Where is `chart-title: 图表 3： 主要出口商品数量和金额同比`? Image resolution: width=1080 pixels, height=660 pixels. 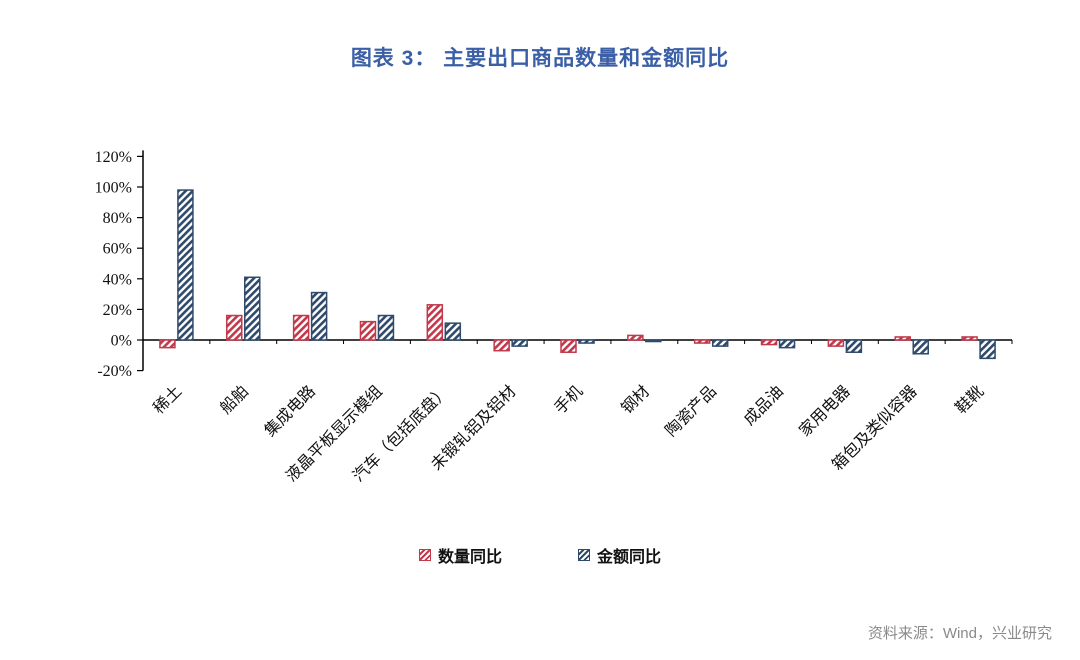
chart-title: 图表 3： 主要出口商品数量和金额同比 is located at coordinates (540, 58).